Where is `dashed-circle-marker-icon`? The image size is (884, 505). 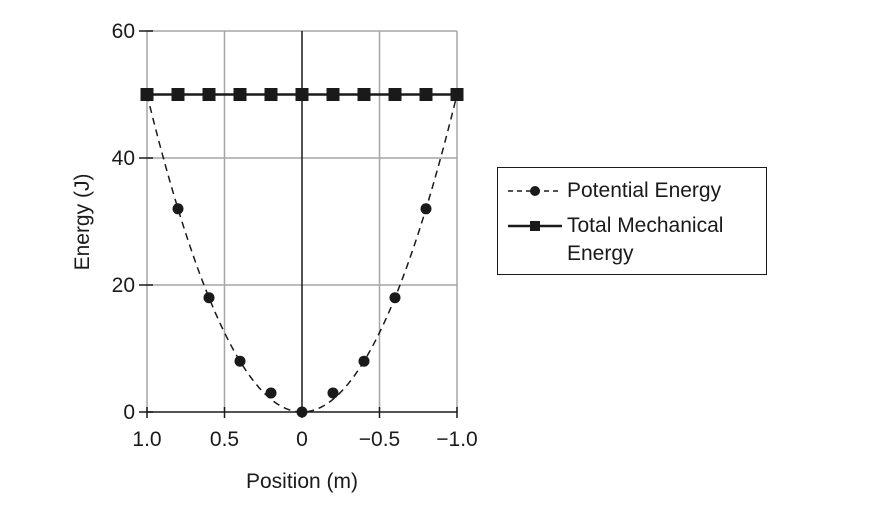 dashed-circle-marker-icon is located at coordinates (535, 191).